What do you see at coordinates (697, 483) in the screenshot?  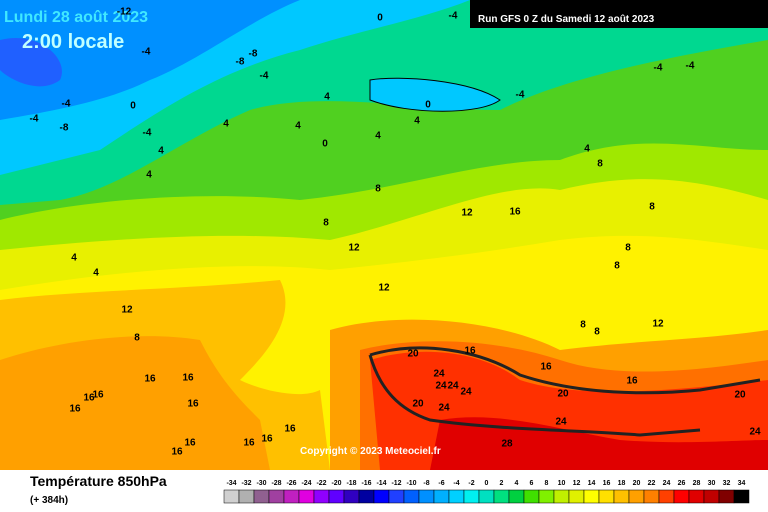 I see `scale-label: 28` at bounding box center [697, 483].